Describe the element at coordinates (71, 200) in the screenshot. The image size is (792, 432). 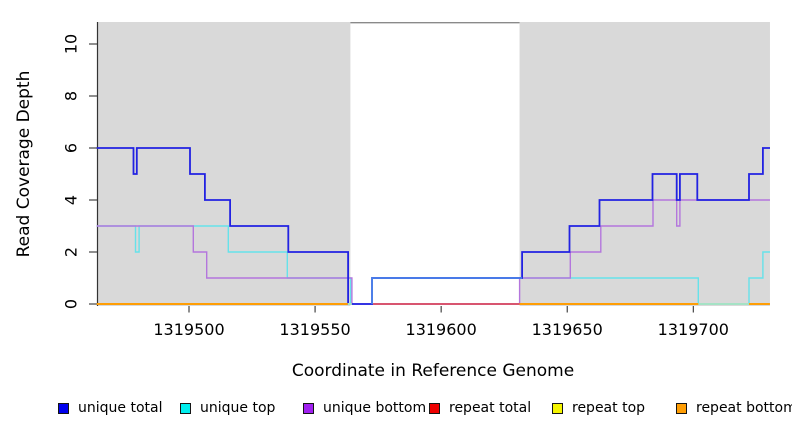
I see `y-tick-label: 4` at that location.